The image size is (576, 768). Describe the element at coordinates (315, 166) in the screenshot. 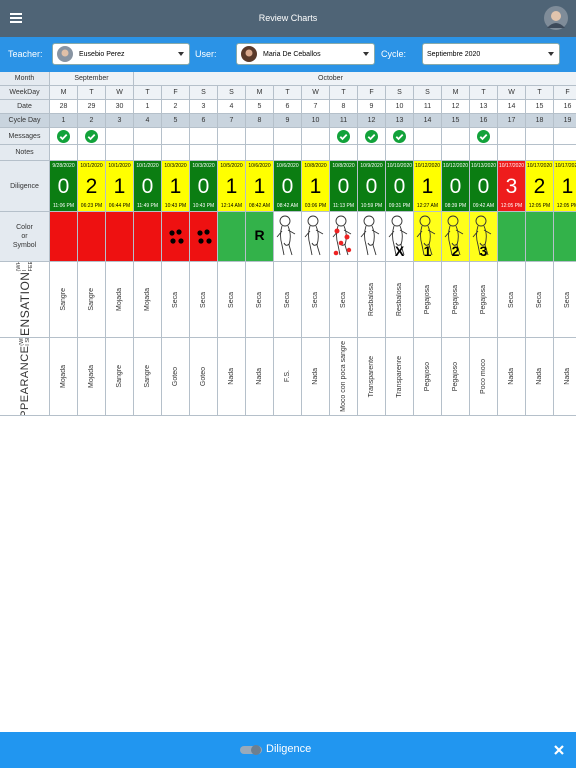

I see `diligence-date: 10/8/2020` at that location.